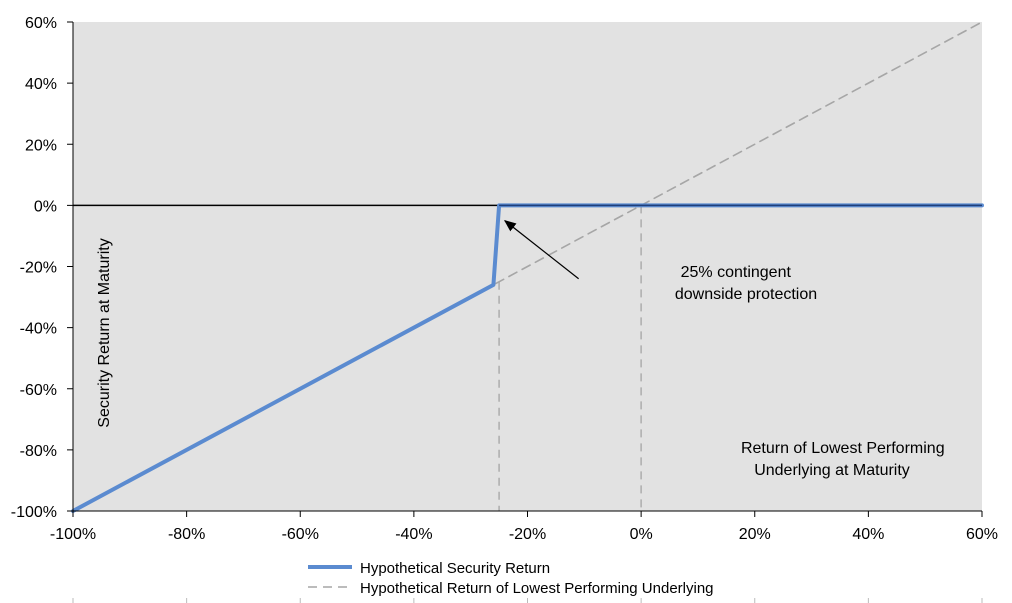  Describe the element at coordinates (38, 451) in the screenshot. I see `y-tick-label: -80%` at that location.